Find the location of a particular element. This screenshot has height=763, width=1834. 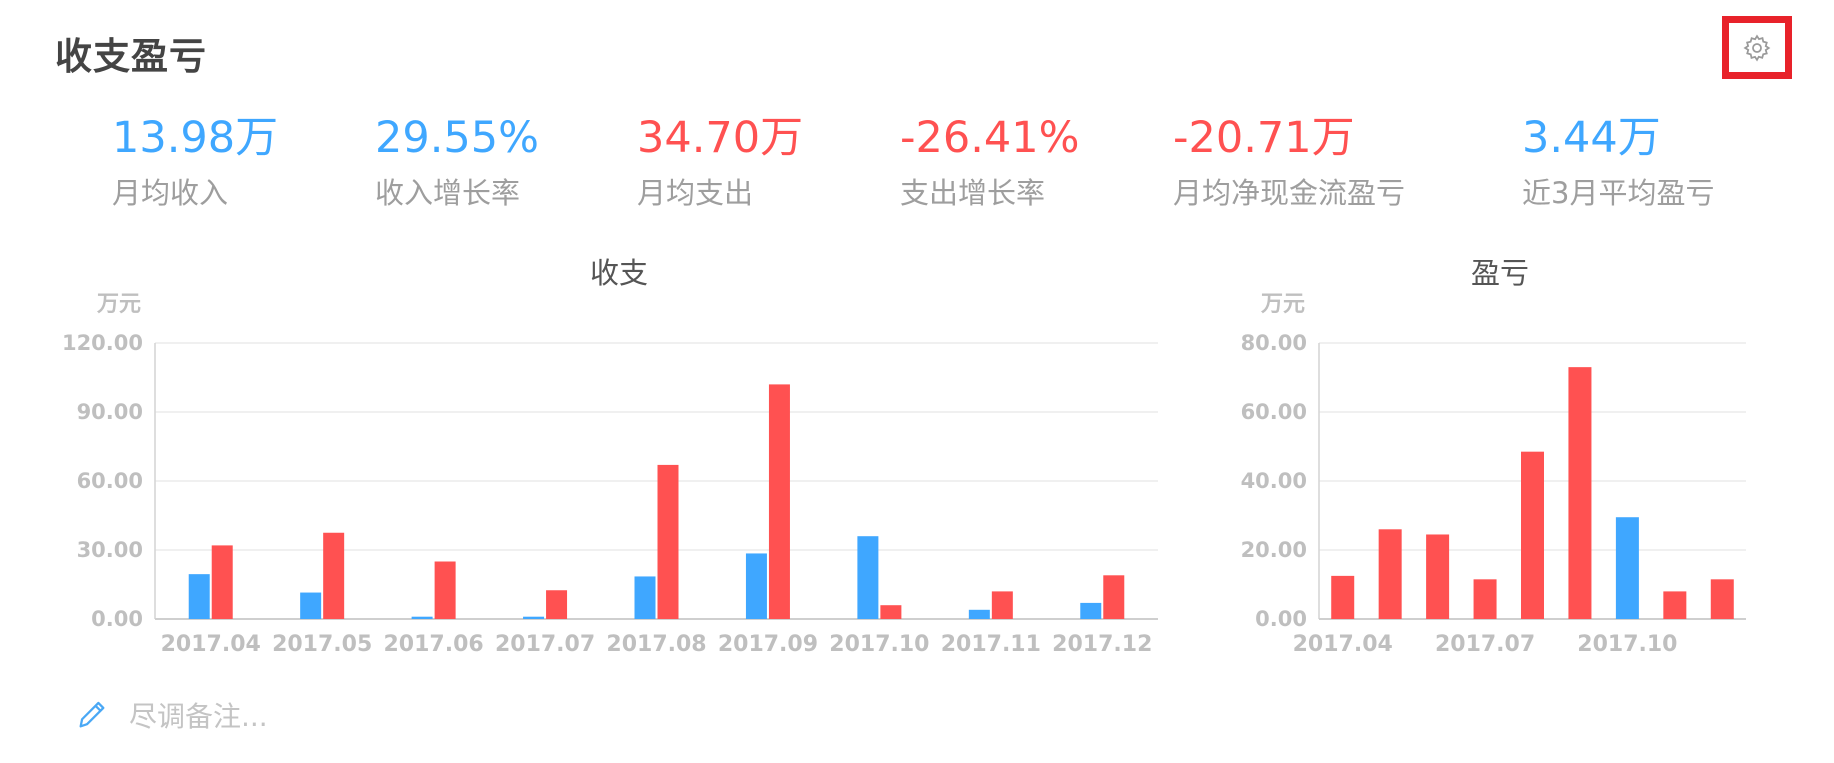

metric-value: 34.70万 is located at coordinates (720, 138).